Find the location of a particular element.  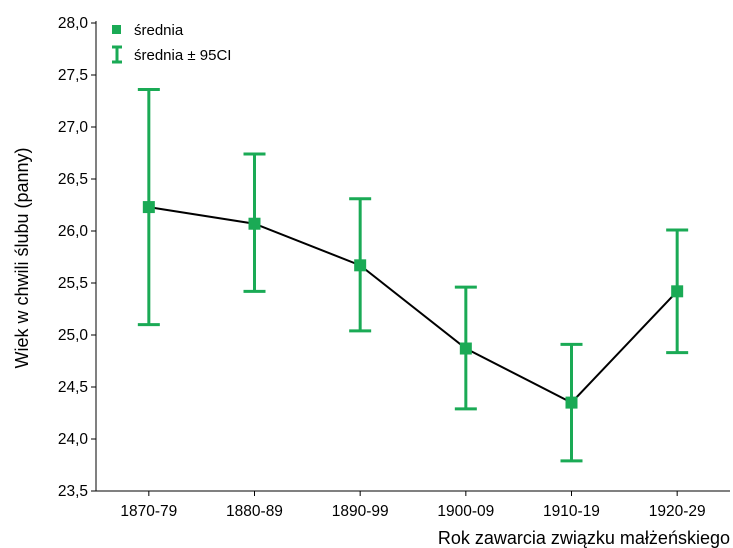

y-axis-title: Wiek w chwili ślubu (panny) is located at coordinates (22, 257).